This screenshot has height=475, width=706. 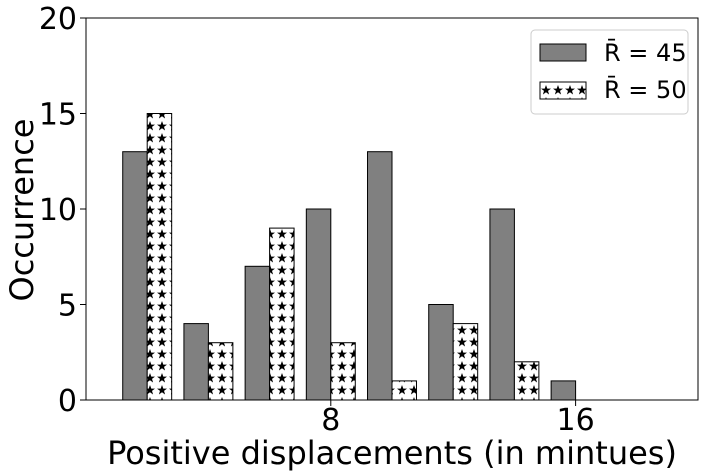 What do you see at coordinates (67, 401) in the screenshot?
I see `y-tick-label-0: 0` at bounding box center [67, 401].